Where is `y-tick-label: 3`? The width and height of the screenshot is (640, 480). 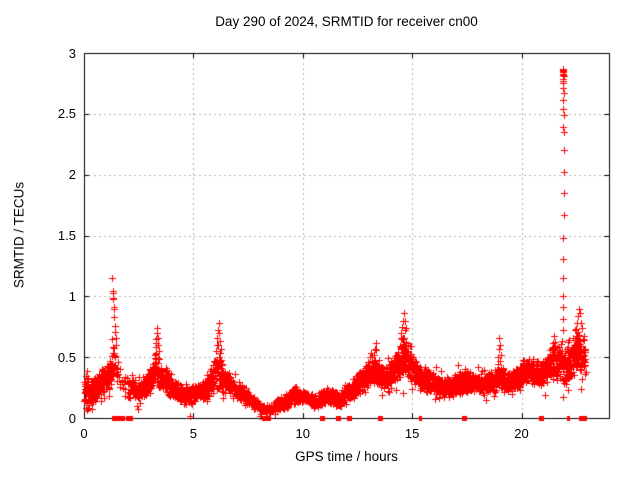 y-tick-label: 3 is located at coordinates (72, 53).